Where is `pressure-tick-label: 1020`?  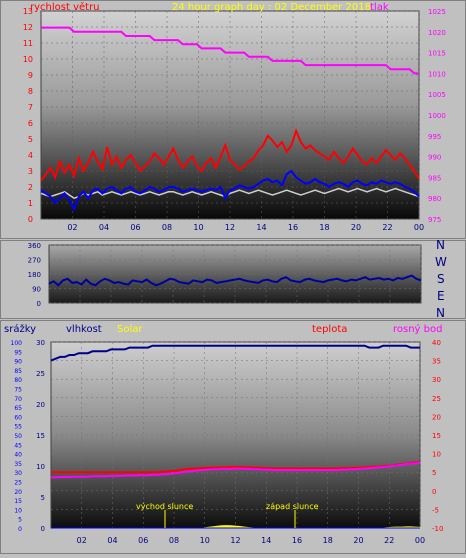 pressure-tick-label: 1020 is located at coordinates (437, 33).